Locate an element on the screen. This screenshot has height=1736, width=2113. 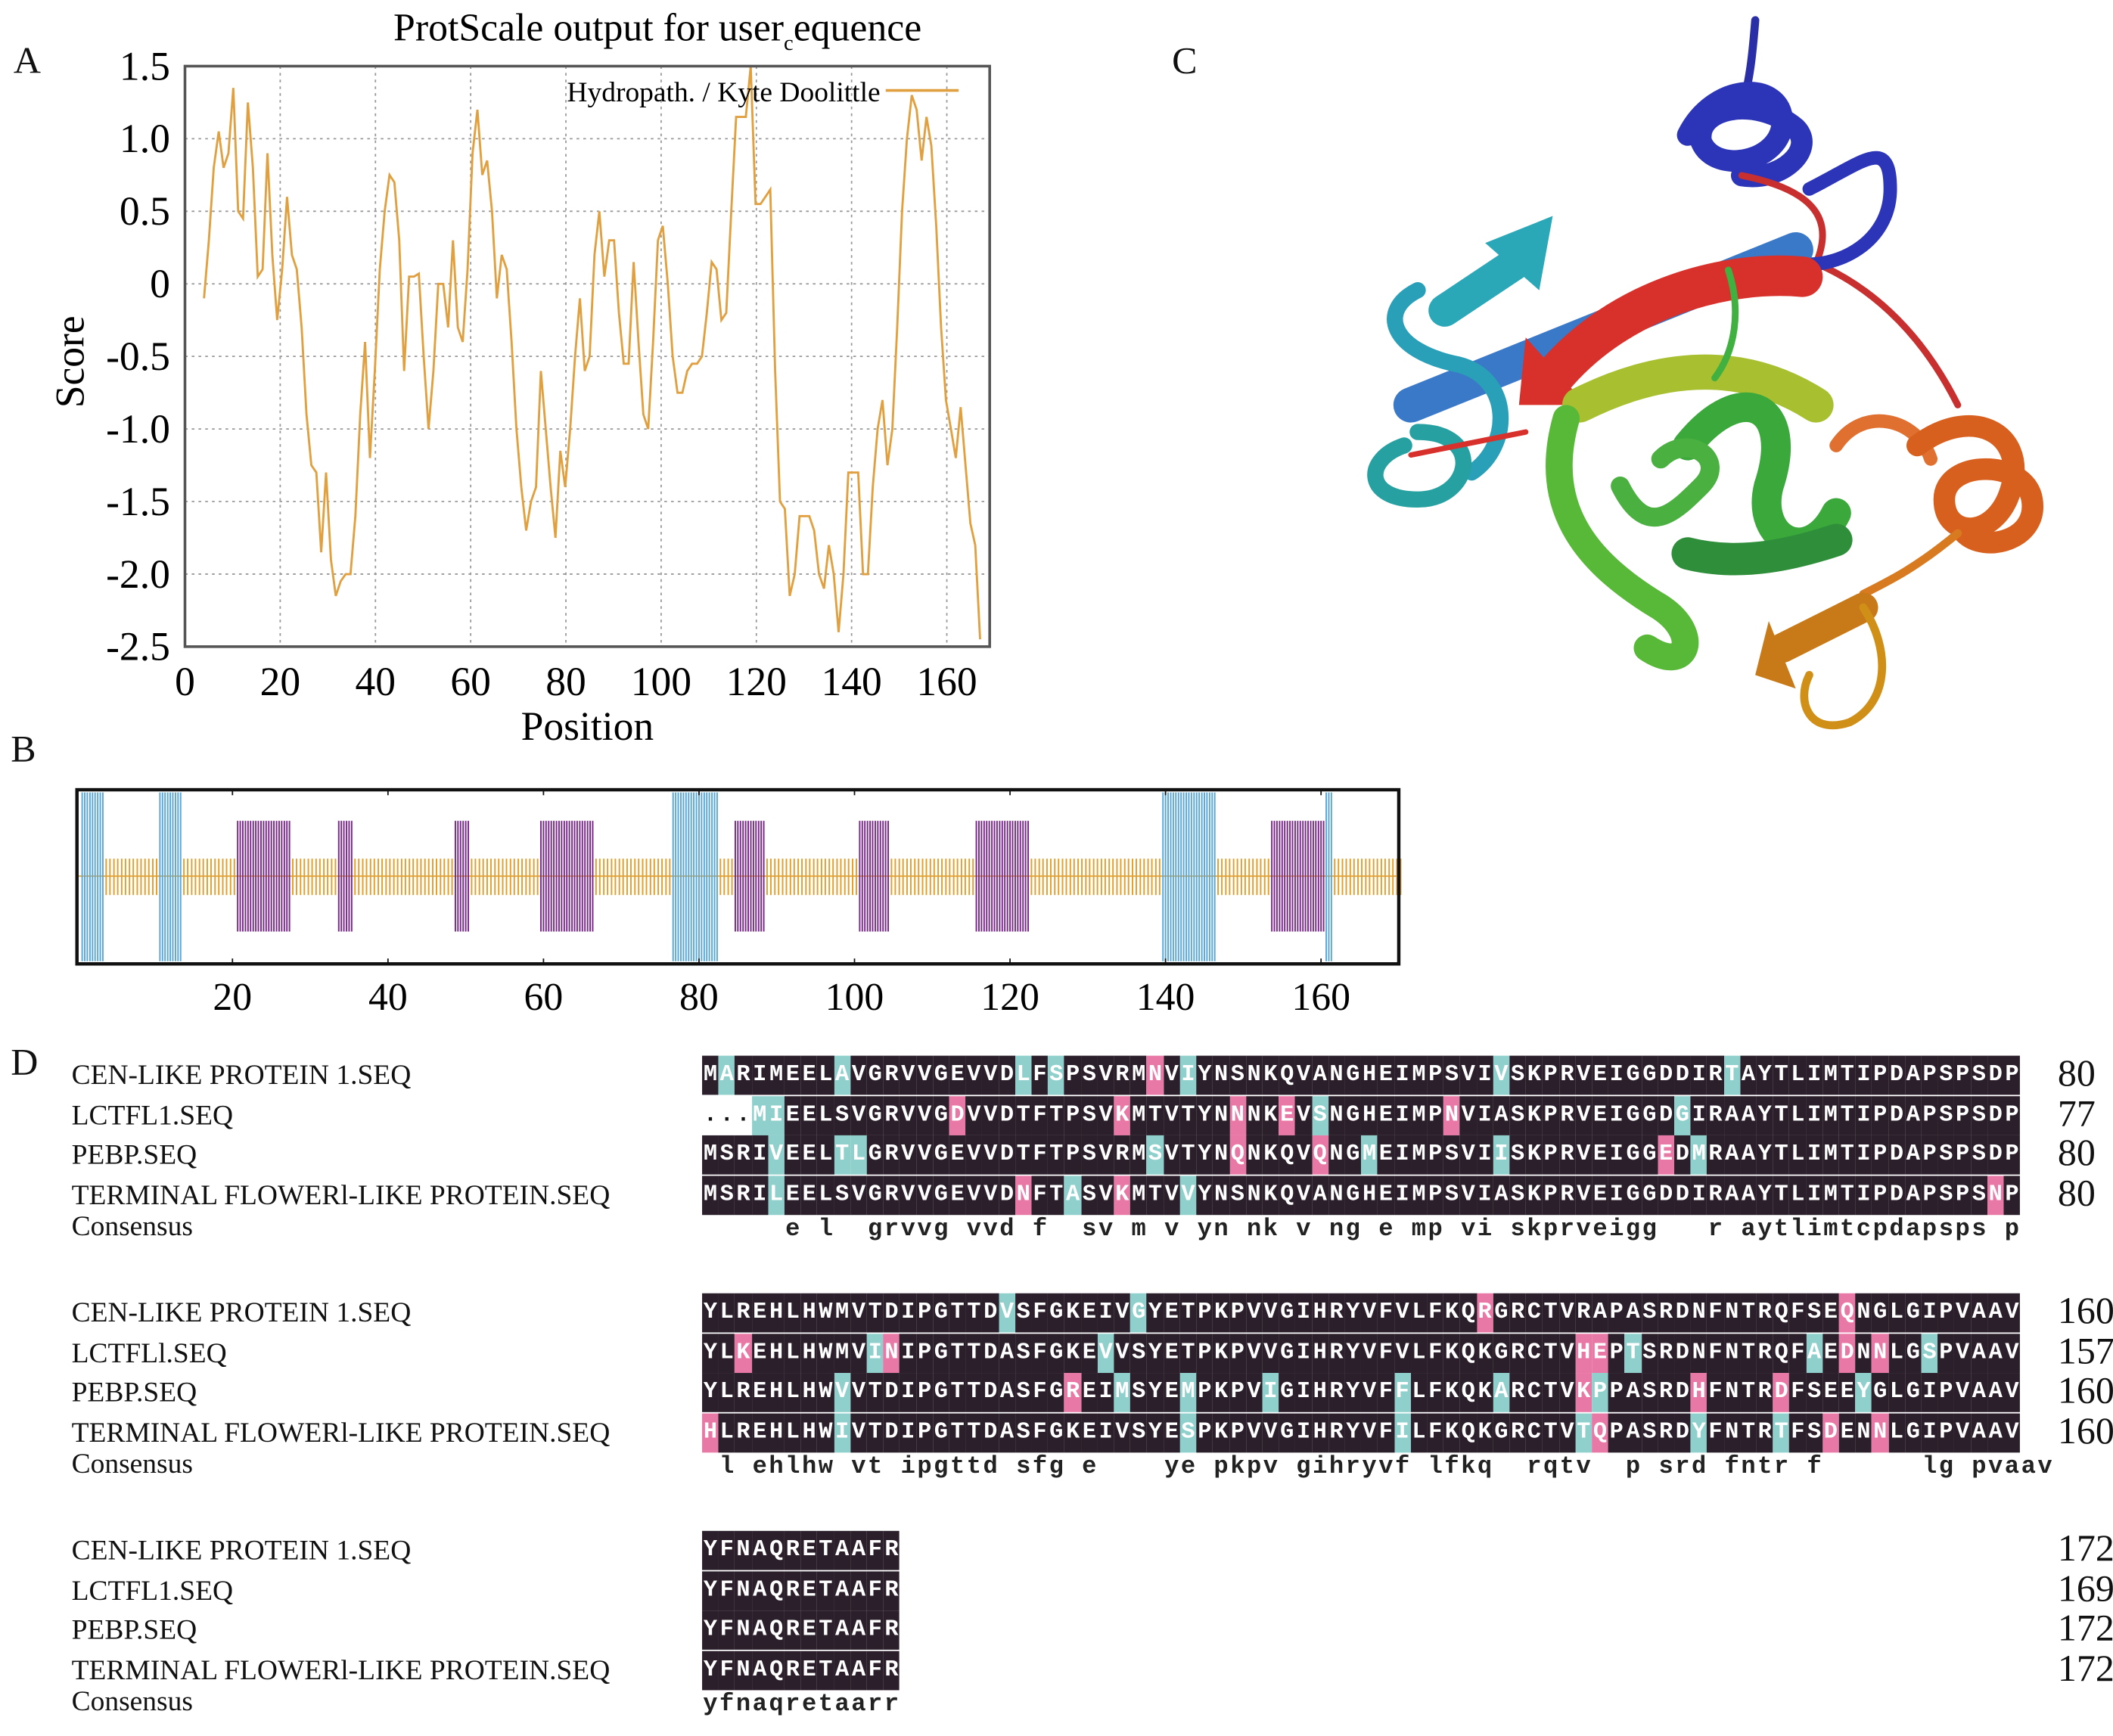
sequence-name: CEN-LIKE PROTEIN 1.SEQ is located at coordinates (241, 1312).